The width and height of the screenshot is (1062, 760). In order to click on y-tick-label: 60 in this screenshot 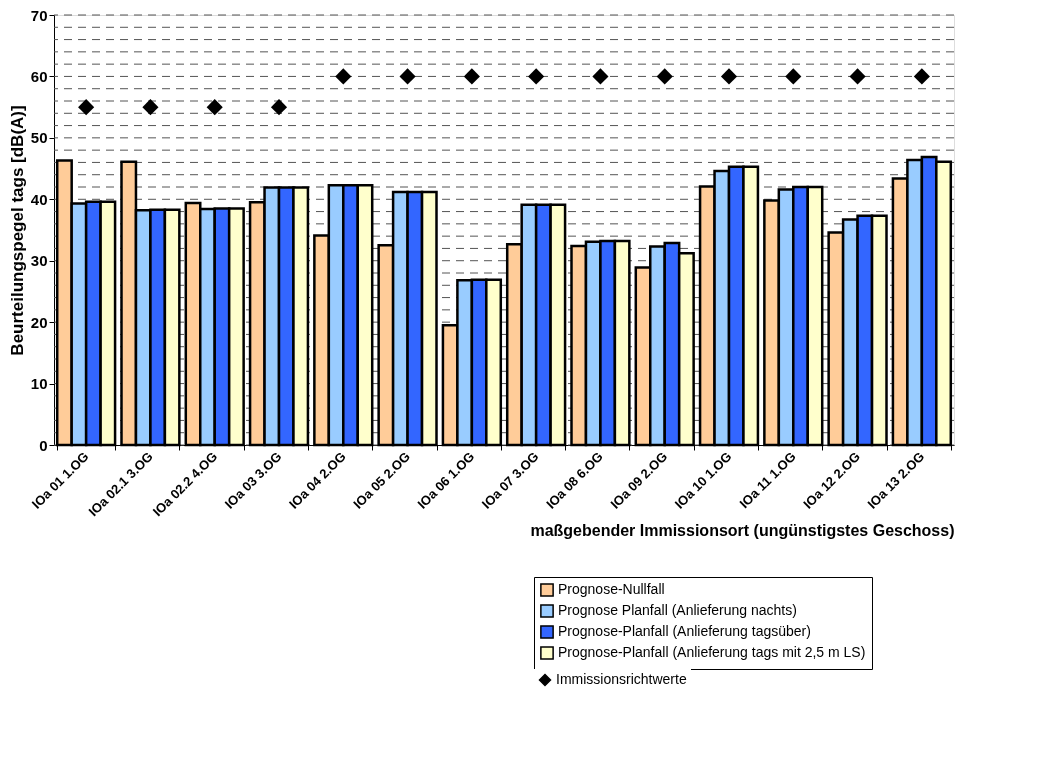, I will do `click(39, 76)`.